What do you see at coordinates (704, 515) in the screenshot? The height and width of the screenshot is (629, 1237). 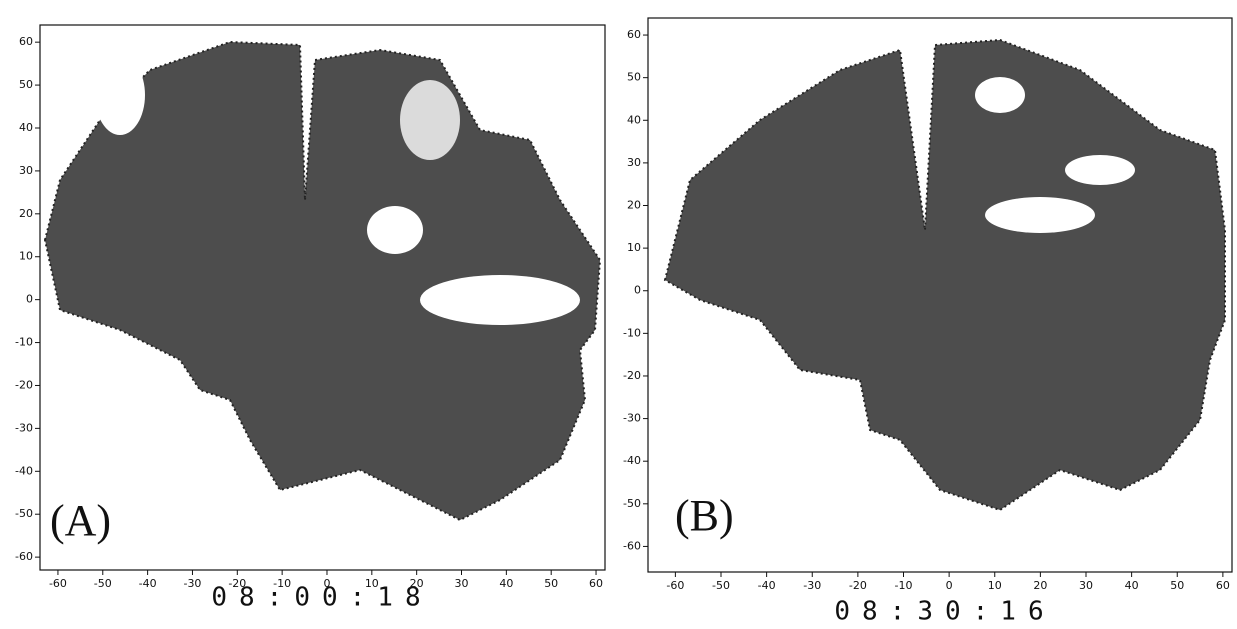 I see `panel-label: (B)` at bounding box center [704, 515].